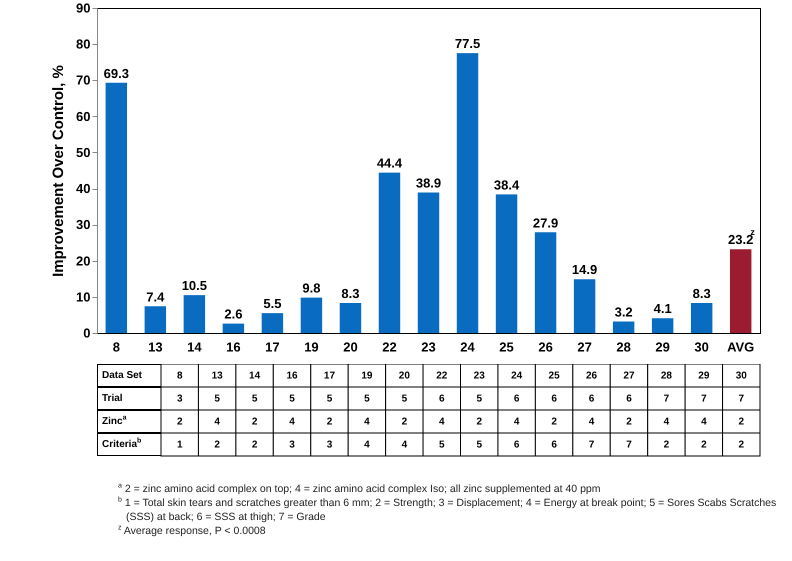  What do you see at coordinates (255, 376) in the screenshot?
I see `data-label: 14` at bounding box center [255, 376].